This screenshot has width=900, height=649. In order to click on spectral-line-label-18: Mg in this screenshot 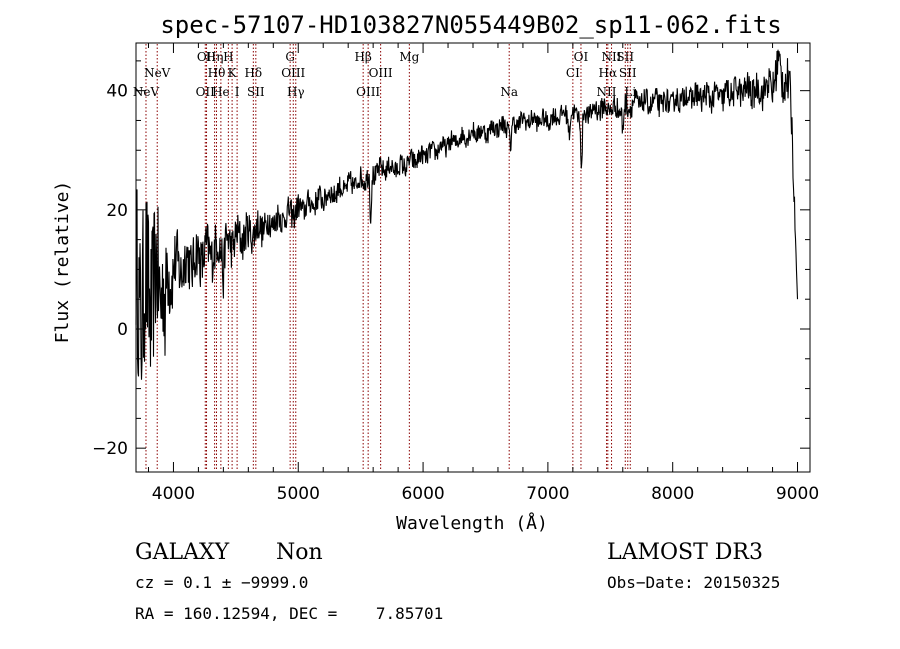, I will do `click(409, 57)`.